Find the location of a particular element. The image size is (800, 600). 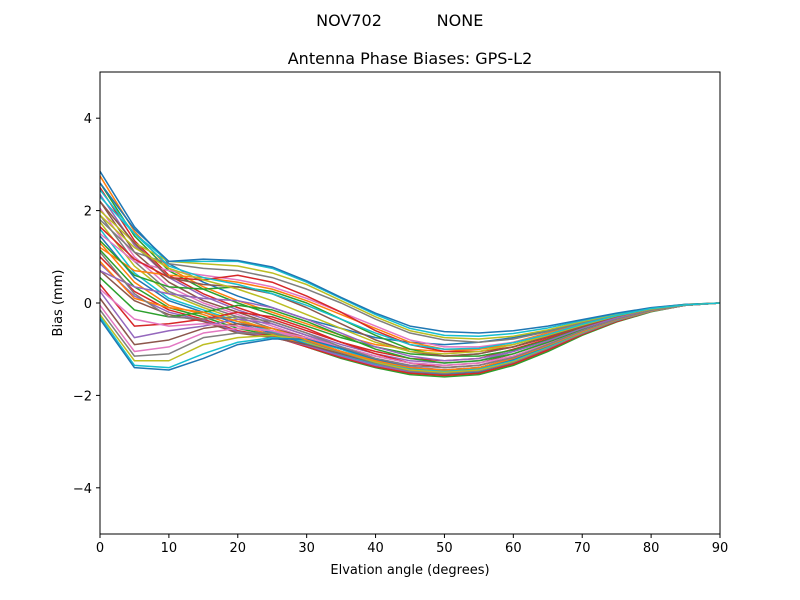

x-axis-label: Elvation angle (degrees) is located at coordinates (409, 570).